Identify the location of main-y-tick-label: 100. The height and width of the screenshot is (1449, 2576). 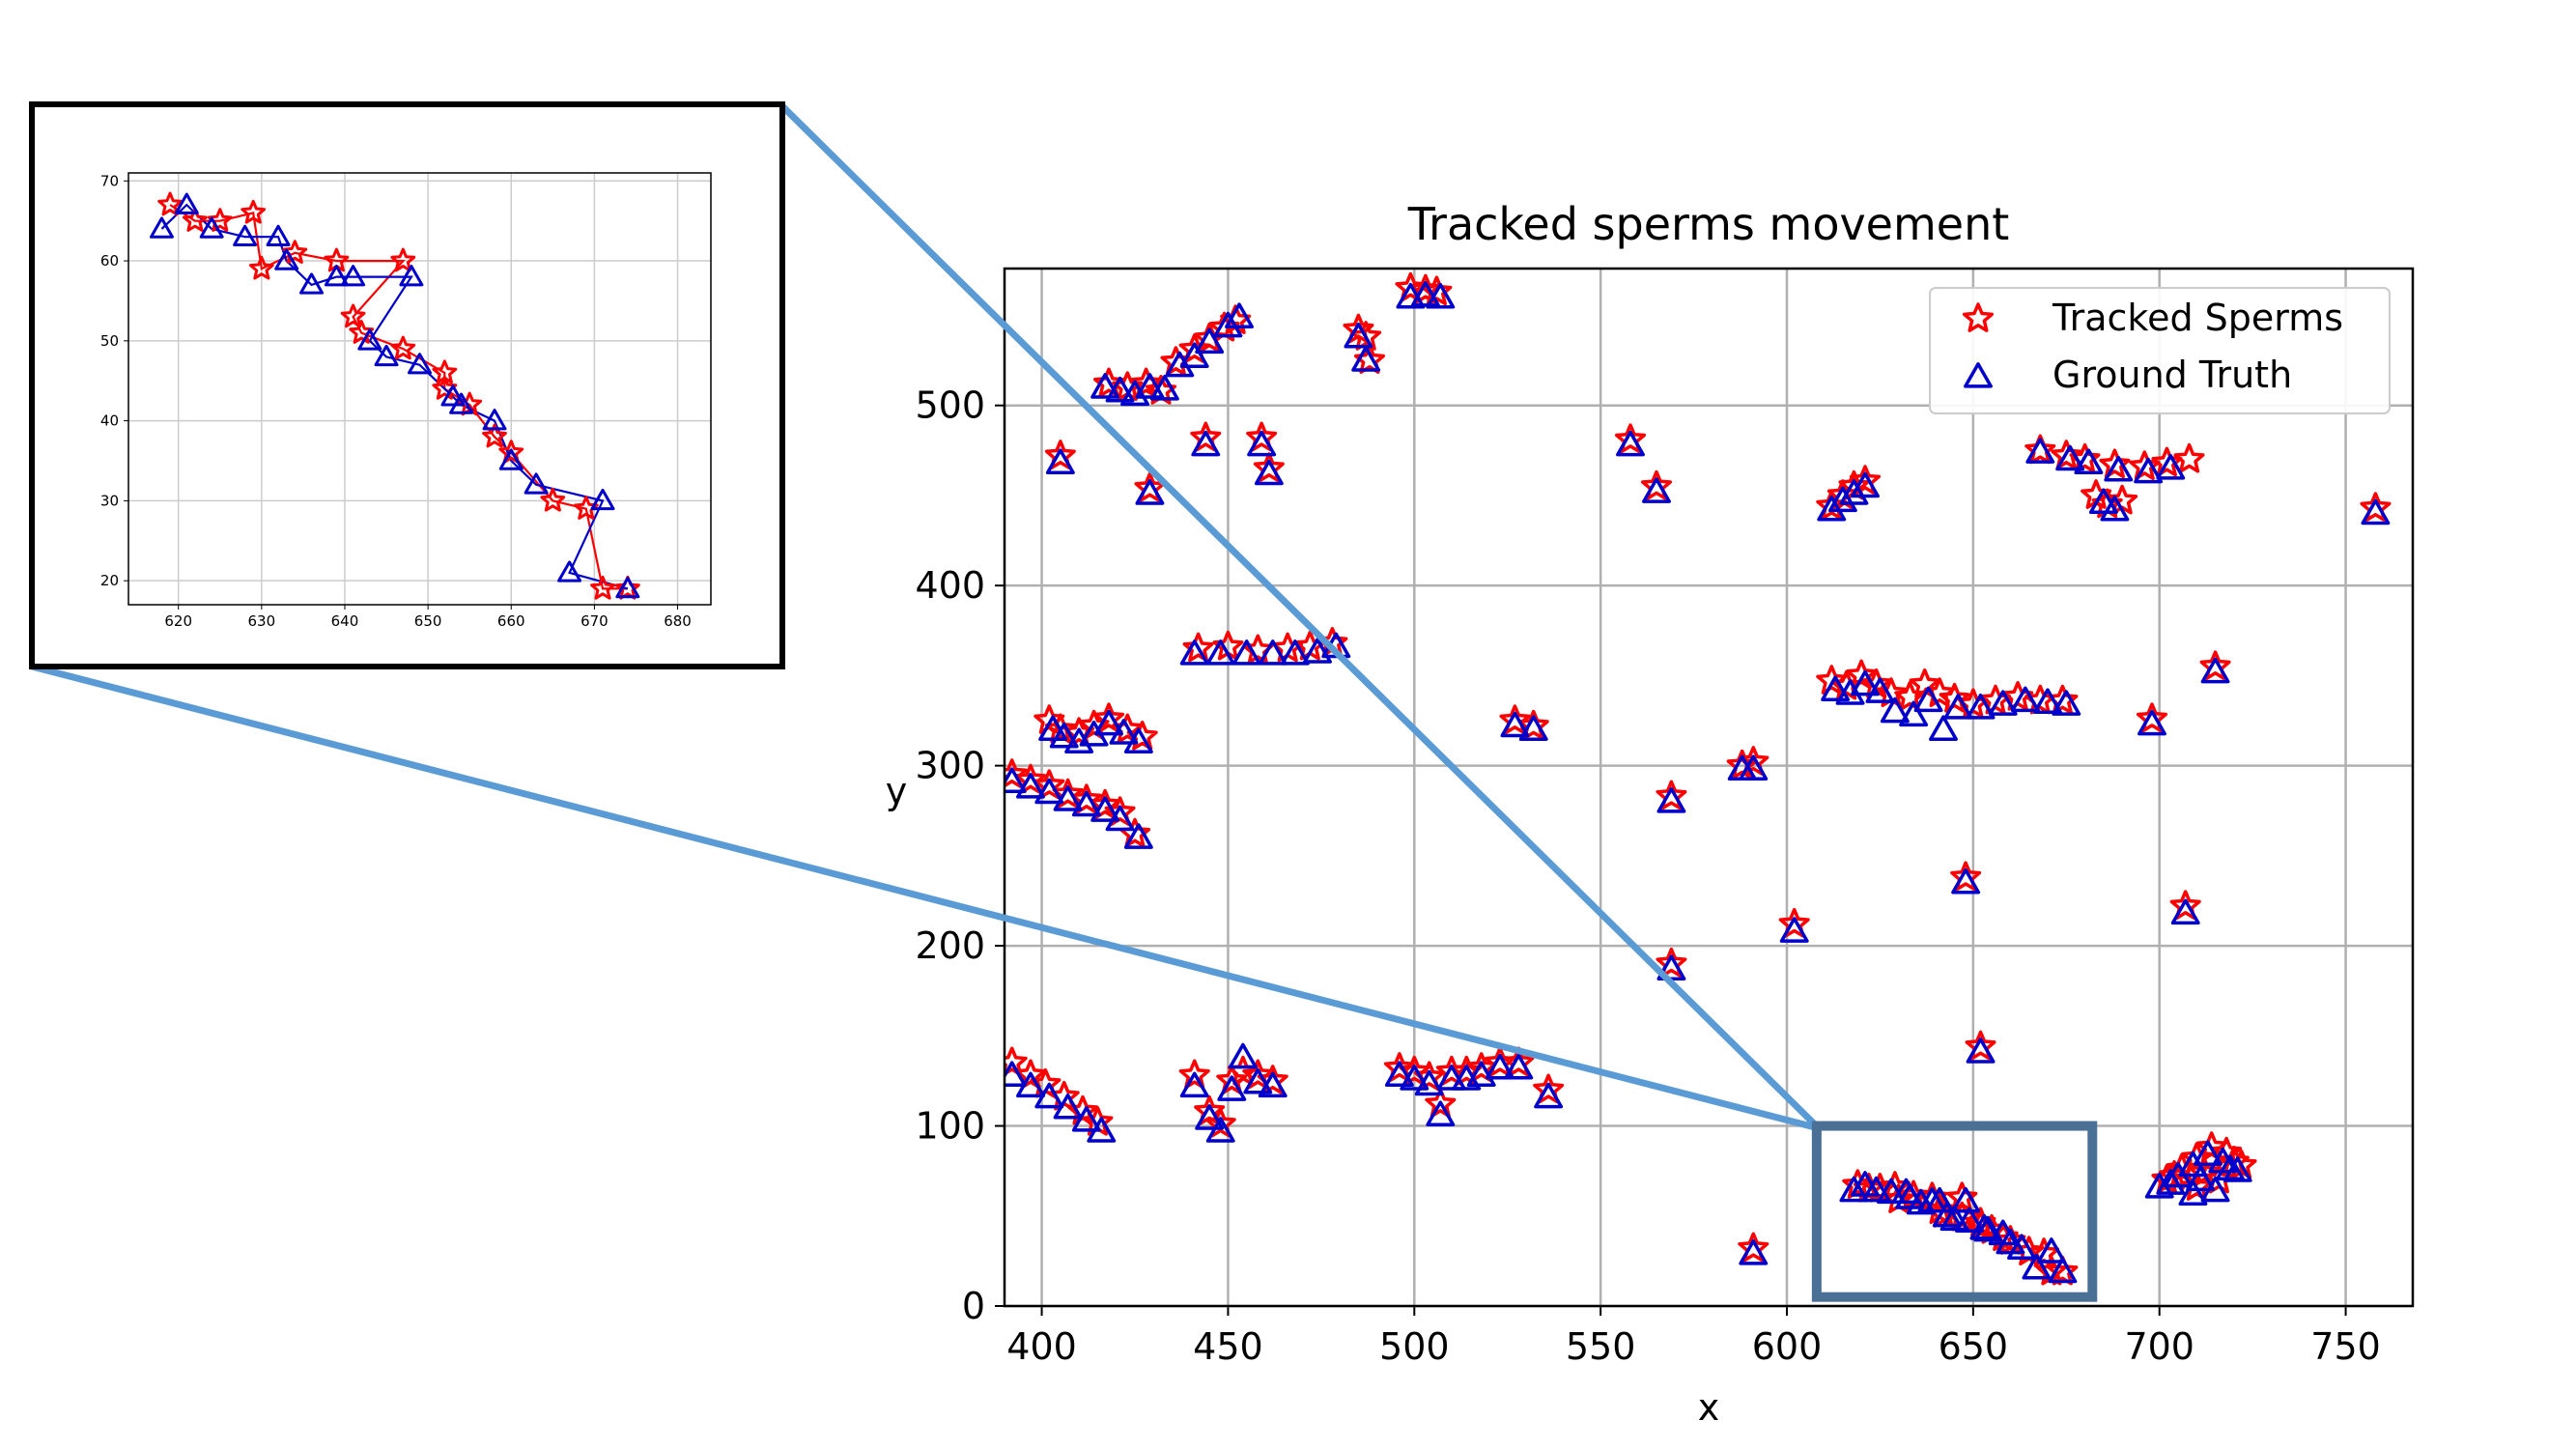
(950, 1126).